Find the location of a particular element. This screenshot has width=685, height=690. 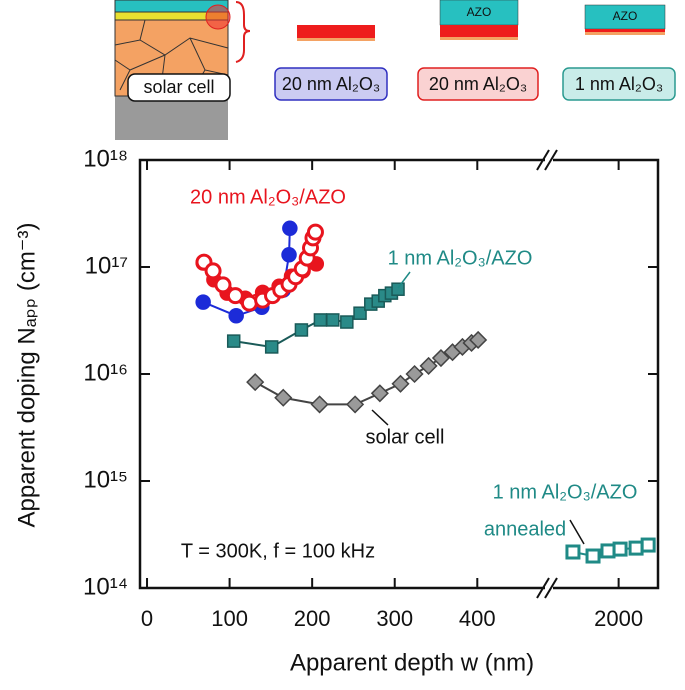

x-tick-label: 100 is located at coordinates (229, 618).